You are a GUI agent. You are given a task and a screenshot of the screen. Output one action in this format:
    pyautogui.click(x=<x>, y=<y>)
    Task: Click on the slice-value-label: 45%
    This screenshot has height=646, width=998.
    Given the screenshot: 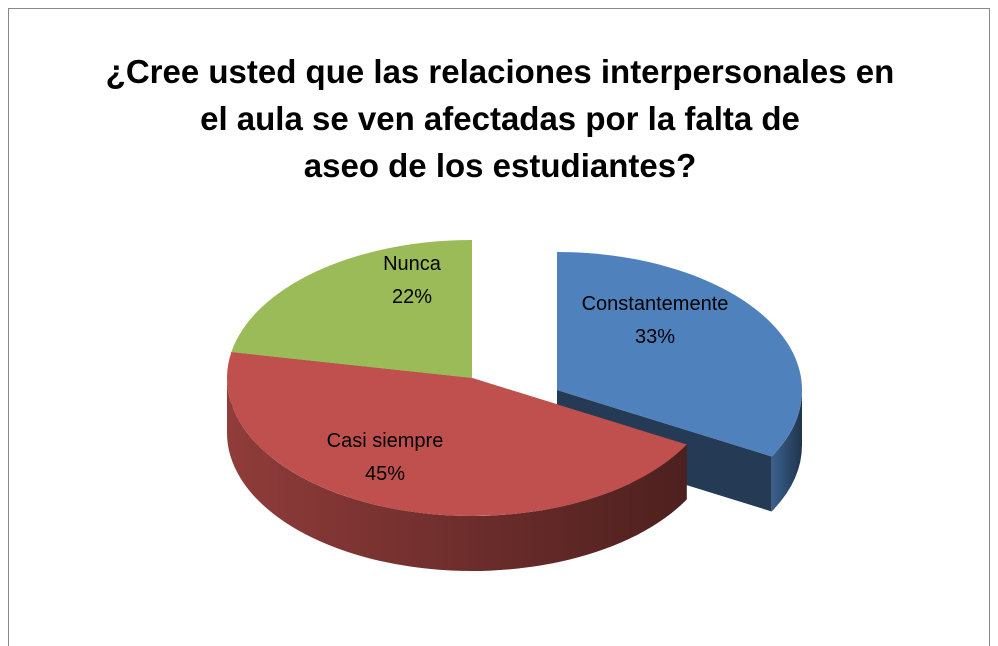 What is the action you would take?
    pyautogui.click(x=385, y=474)
    